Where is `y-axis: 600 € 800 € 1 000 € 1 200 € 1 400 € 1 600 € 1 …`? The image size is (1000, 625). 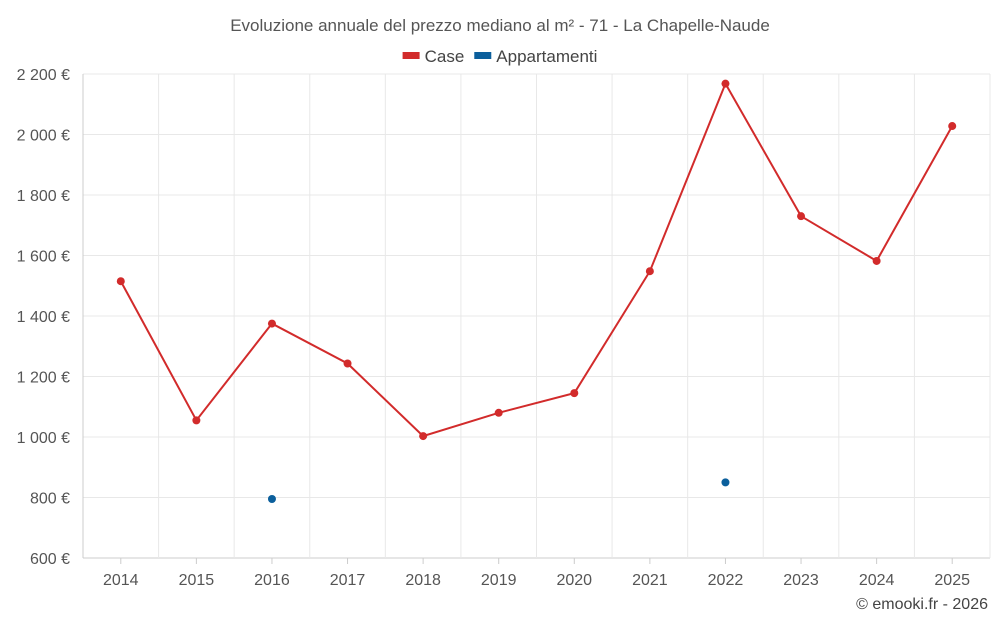 y-axis: 600 € 800 € 1 000 € 1 200 € 1 400 € 1 600 € 1 … is located at coordinates (43, 317).